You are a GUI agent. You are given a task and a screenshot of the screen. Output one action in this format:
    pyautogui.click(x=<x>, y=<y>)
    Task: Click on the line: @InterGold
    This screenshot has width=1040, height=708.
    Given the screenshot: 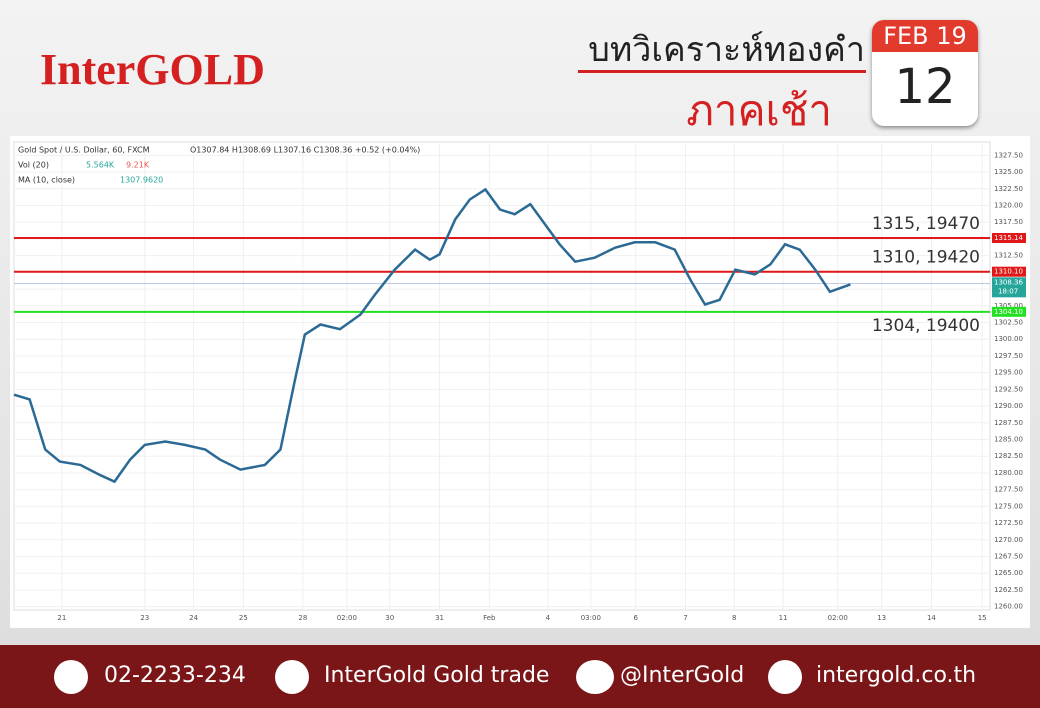 What is the action you would take?
    pyautogui.click(x=682, y=675)
    